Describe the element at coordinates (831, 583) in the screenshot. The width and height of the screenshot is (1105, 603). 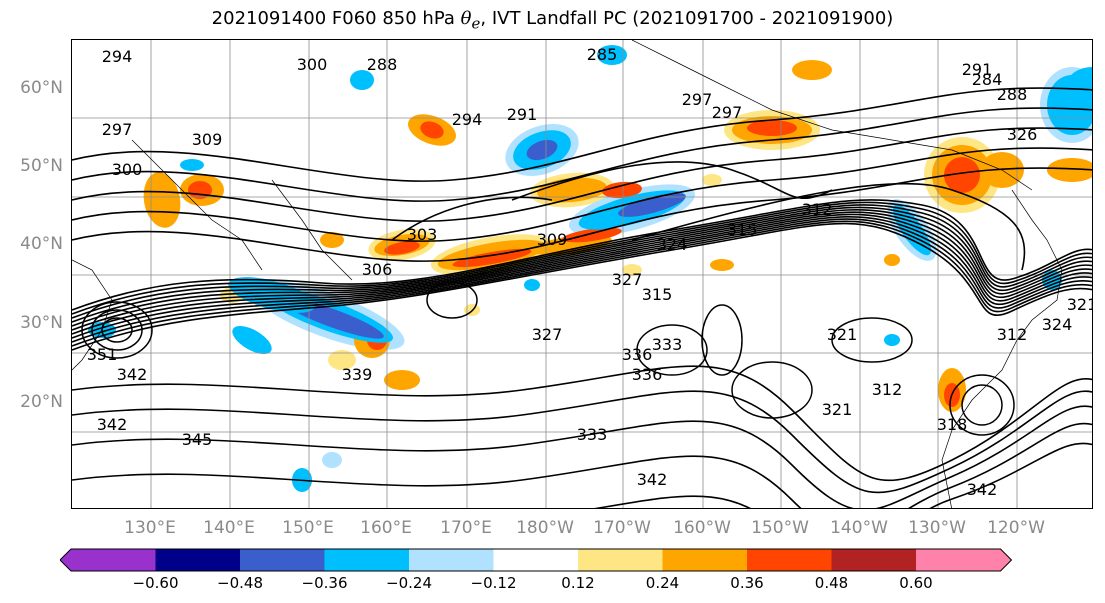
I see `colorbar-tick-label: 0.48` at that location.